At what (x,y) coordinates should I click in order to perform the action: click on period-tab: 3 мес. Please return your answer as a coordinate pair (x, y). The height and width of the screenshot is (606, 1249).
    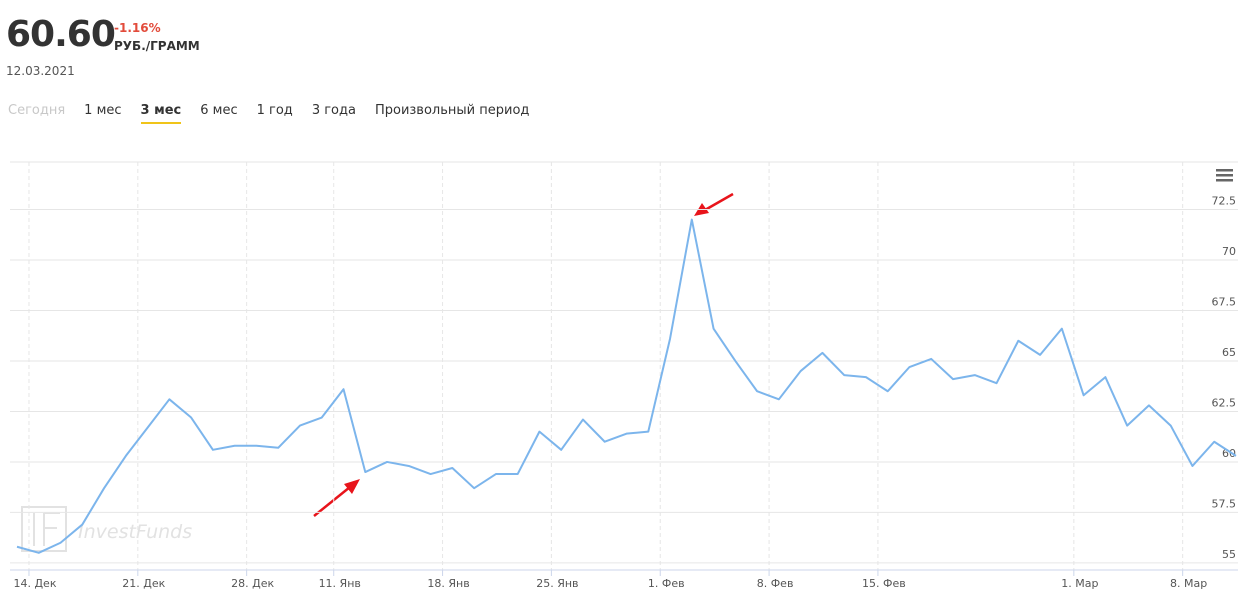
    Looking at the image, I should click on (161, 113).